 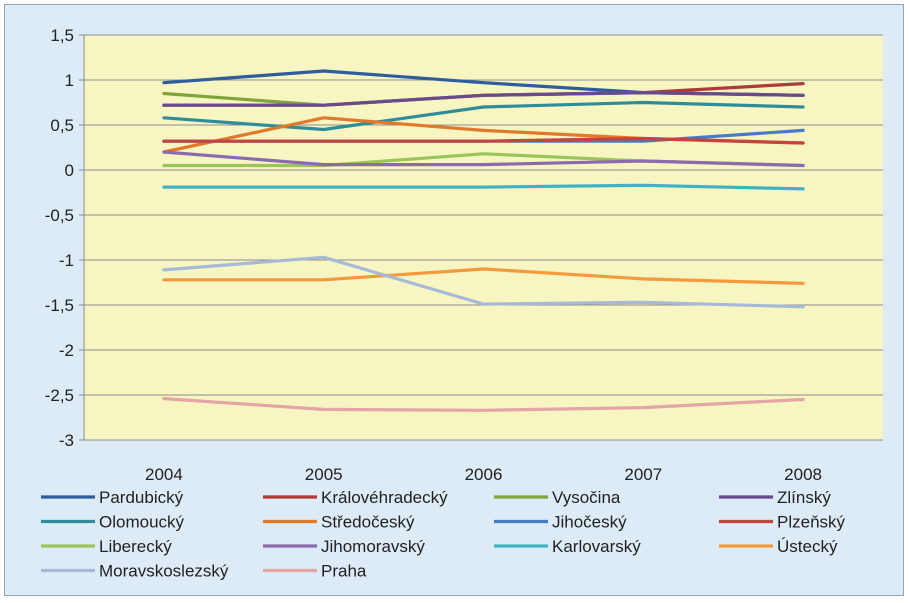 What do you see at coordinates (69, 80) in the screenshot?
I see `y-tick-label: 1` at bounding box center [69, 80].